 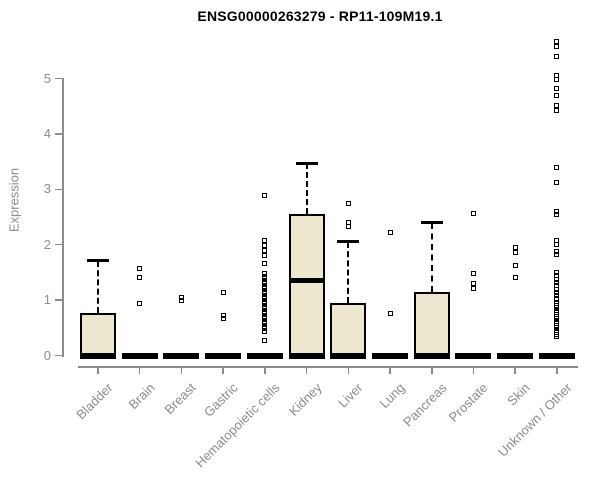 I want to click on y-tick-label: 3, so click(x=47, y=189).